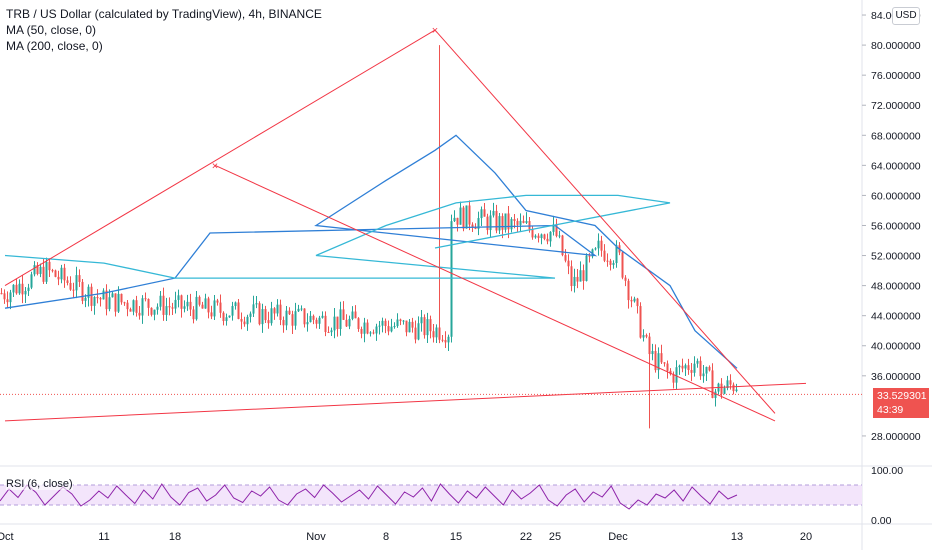  I want to click on x-tick-label: Oct, so click(7, 537).